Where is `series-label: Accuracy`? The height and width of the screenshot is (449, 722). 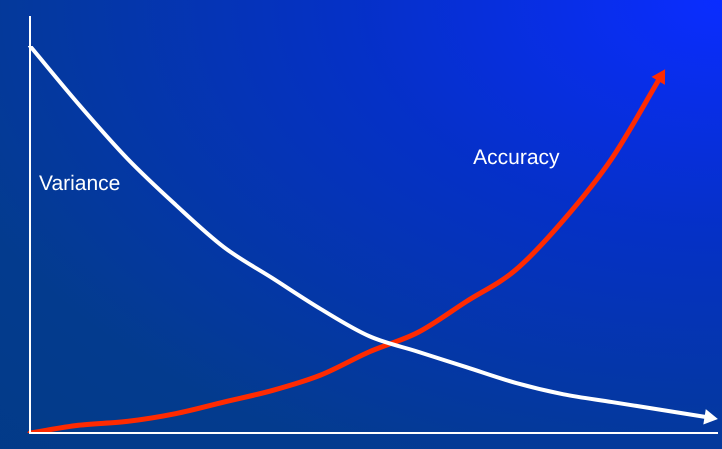 series-label: Accuracy is located at coordinates (516, 157).